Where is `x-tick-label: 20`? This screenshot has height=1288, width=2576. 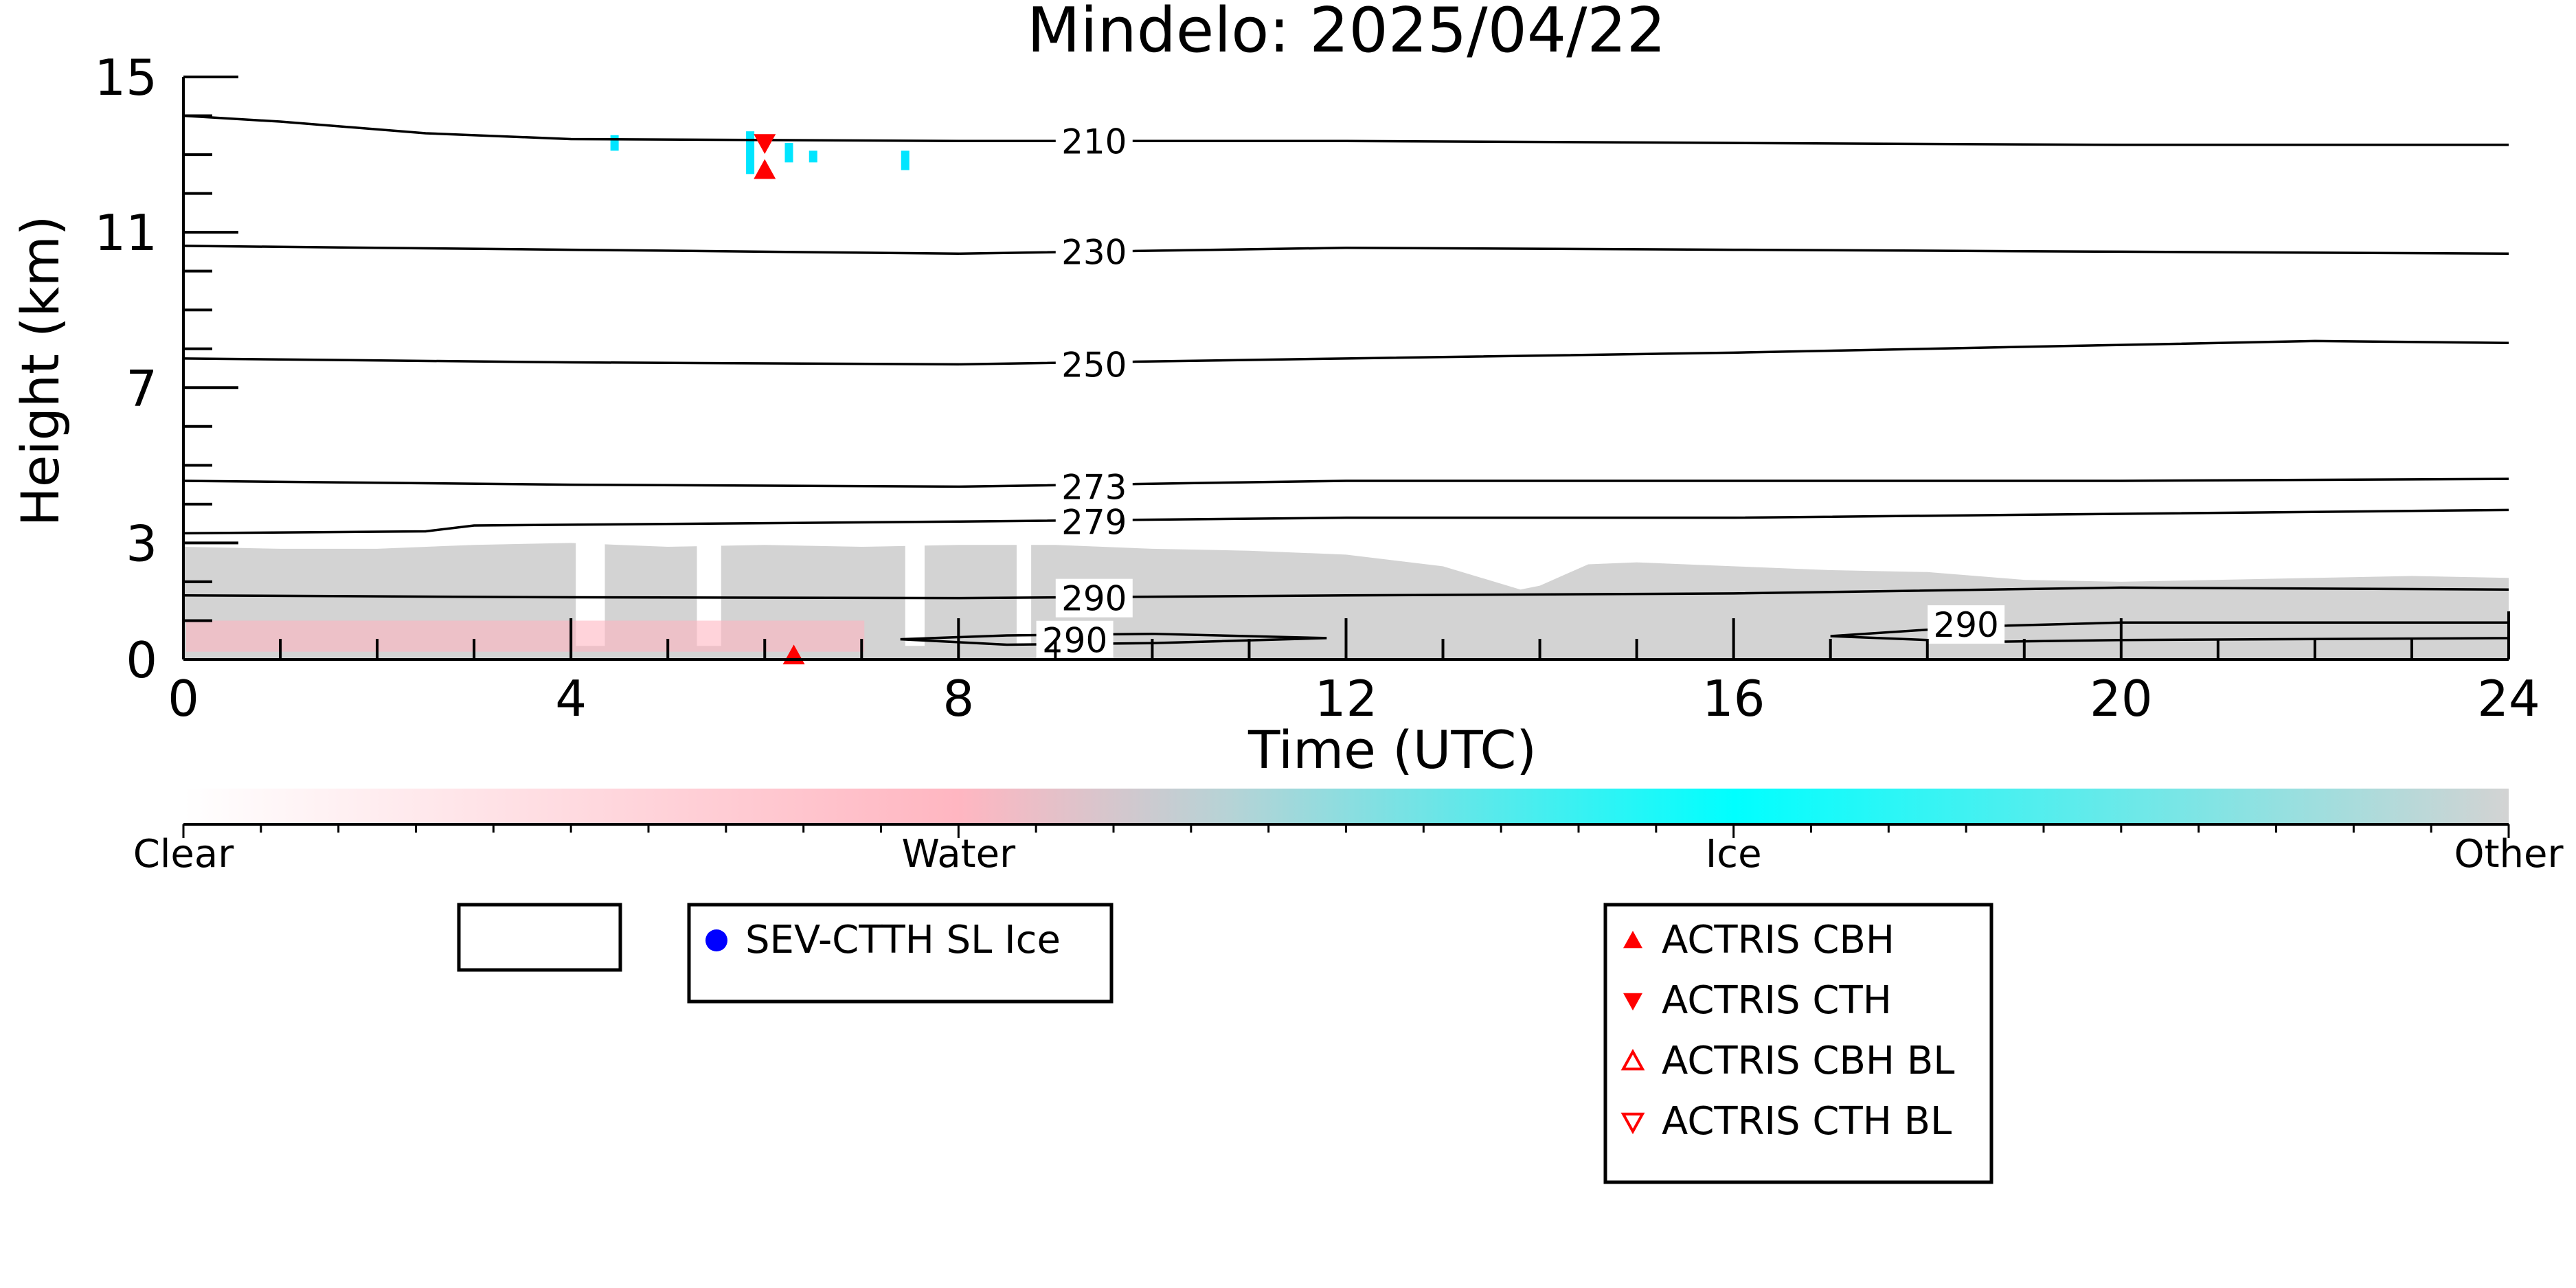
x-tick-label: 20 is located at coordinates (2121, 698).